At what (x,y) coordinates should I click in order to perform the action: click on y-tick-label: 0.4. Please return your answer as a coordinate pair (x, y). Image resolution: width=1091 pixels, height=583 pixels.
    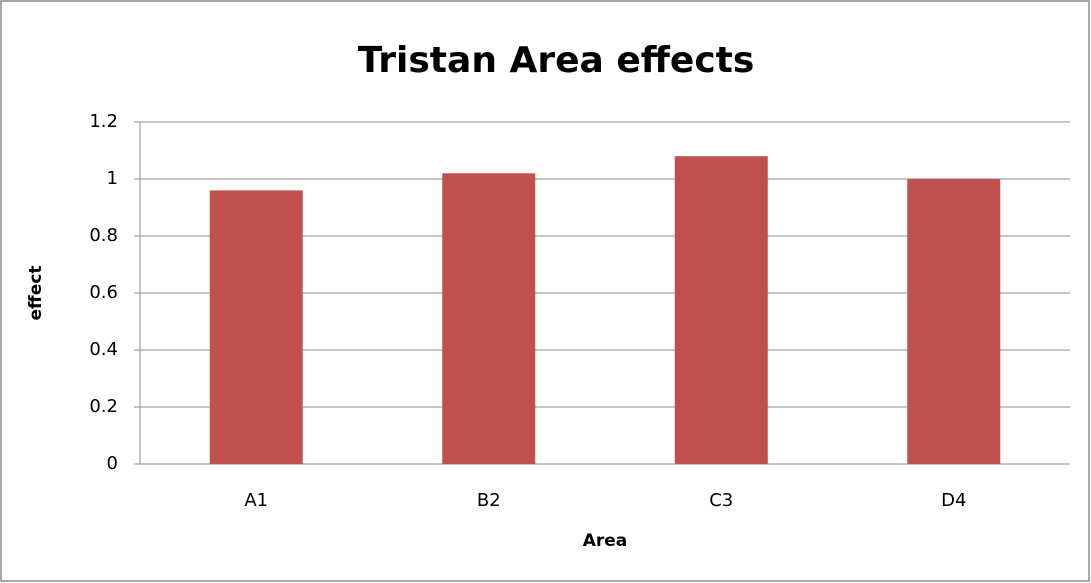
    Looking at the image, I should click on (103, 349).